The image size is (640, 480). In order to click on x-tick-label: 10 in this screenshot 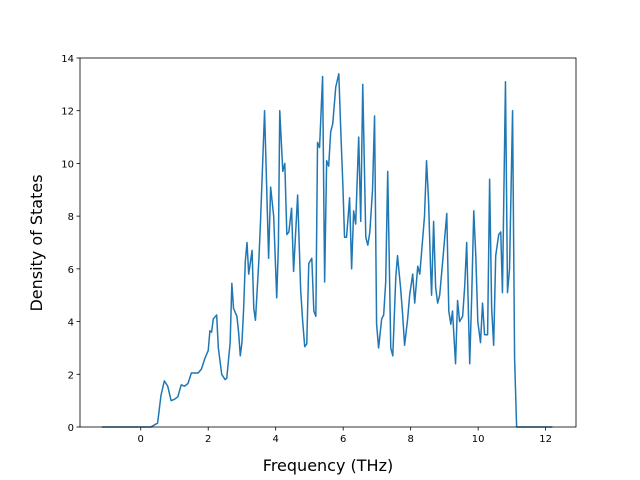, I will do `click(478, 439)`.